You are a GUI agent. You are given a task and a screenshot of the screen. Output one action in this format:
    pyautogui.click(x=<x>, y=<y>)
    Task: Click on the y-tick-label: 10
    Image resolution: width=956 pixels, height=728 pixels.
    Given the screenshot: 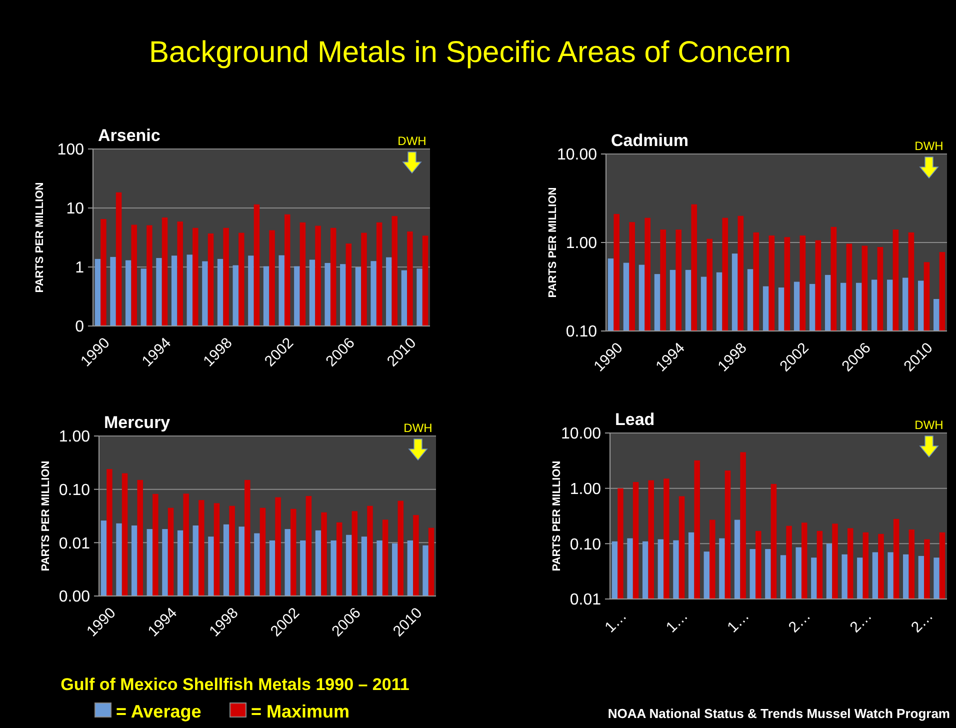 What is the action you would take?
    pyautogui.click(x=75, y=209)
    